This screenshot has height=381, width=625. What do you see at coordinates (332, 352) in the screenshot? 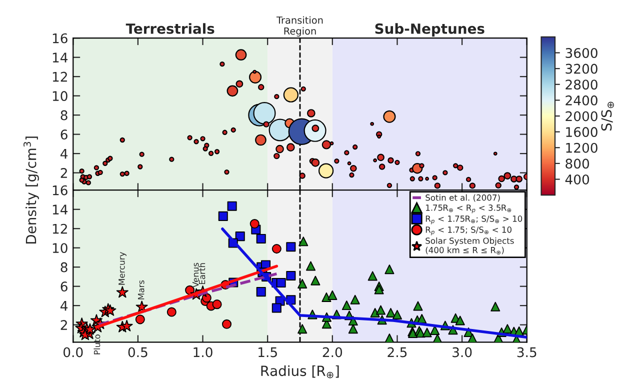
I see `x-tick-label: 2.0` at bounding box center [332, 352].